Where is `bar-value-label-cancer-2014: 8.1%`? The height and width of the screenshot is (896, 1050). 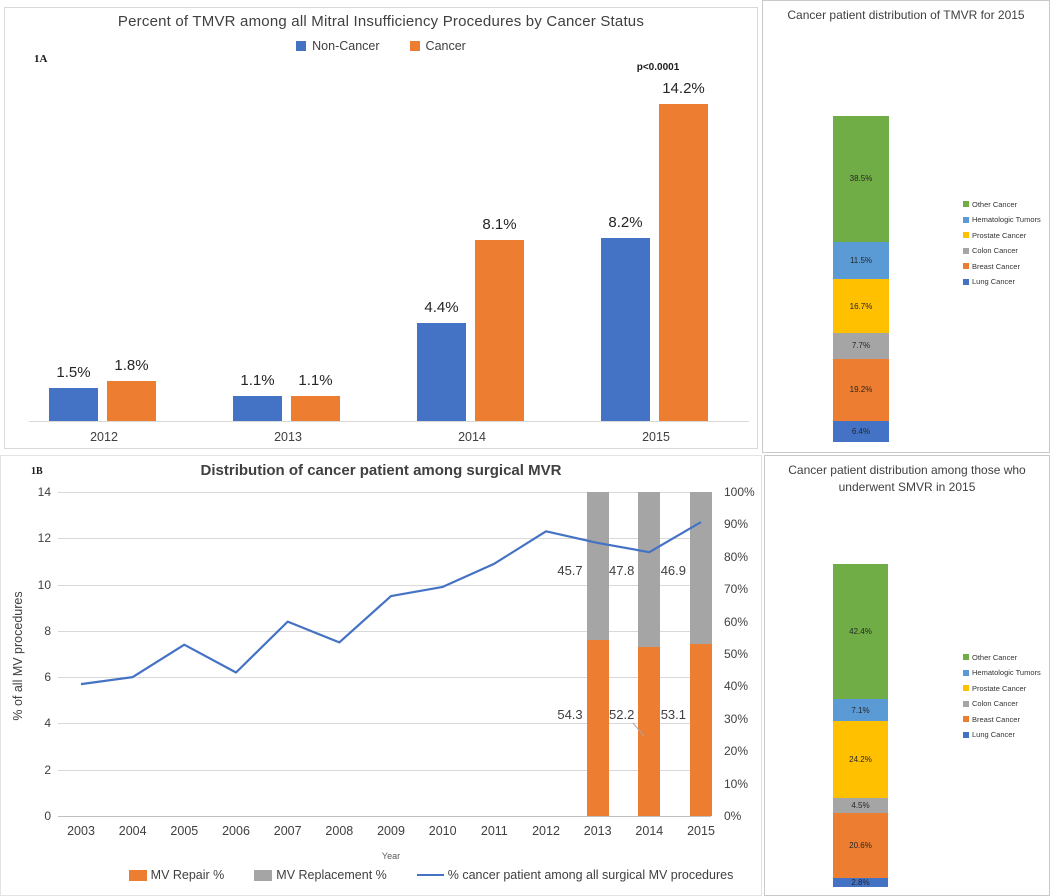
bar-value-label-cancer-2014: 8.1% is located at coordinates (499, 224).